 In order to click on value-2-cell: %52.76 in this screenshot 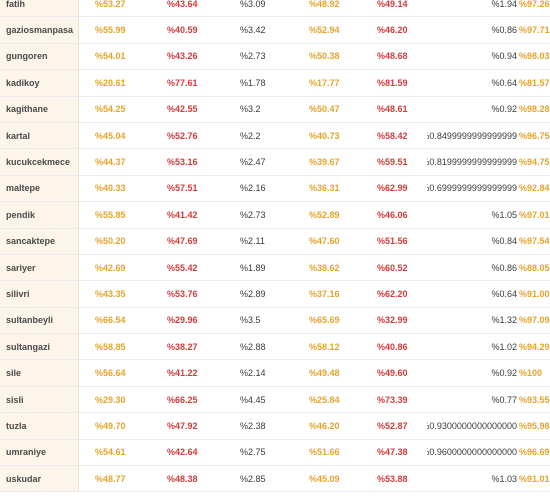, I will do `click(182, 135)`.